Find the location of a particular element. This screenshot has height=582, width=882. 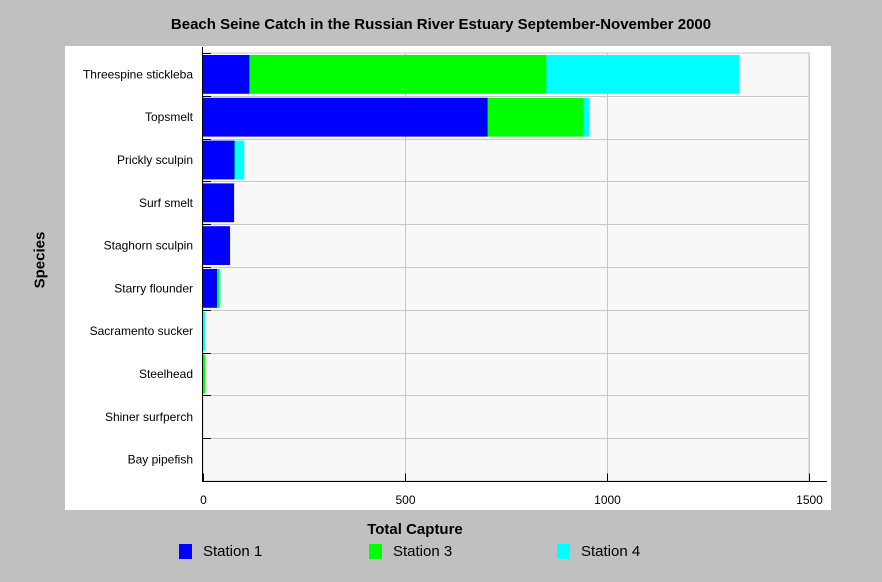

y-tick-label: Topsmelt is located at coordinates (169, 117).